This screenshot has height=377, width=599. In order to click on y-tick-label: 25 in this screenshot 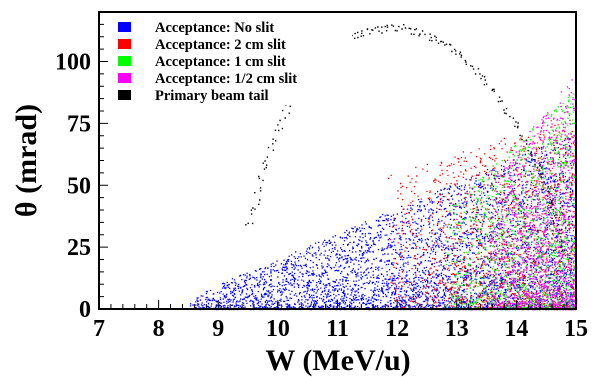, I will do `click(79, 248)`.